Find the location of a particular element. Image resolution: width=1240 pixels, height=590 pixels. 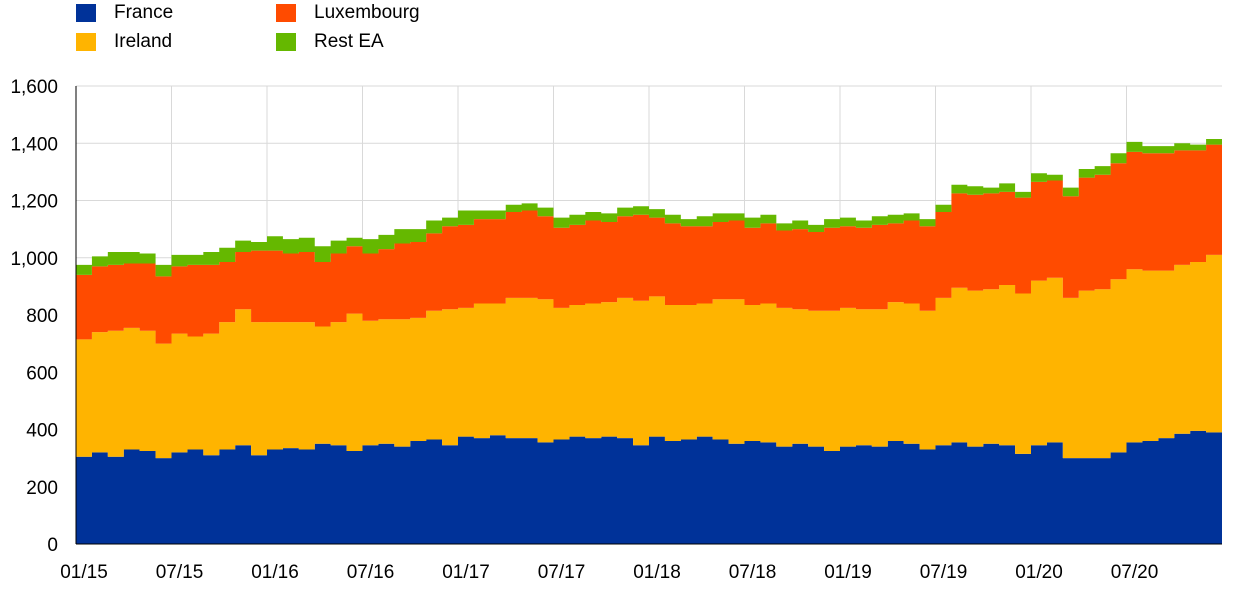

x-tick-label: 07/20 is located at coordinates (1135, 572).